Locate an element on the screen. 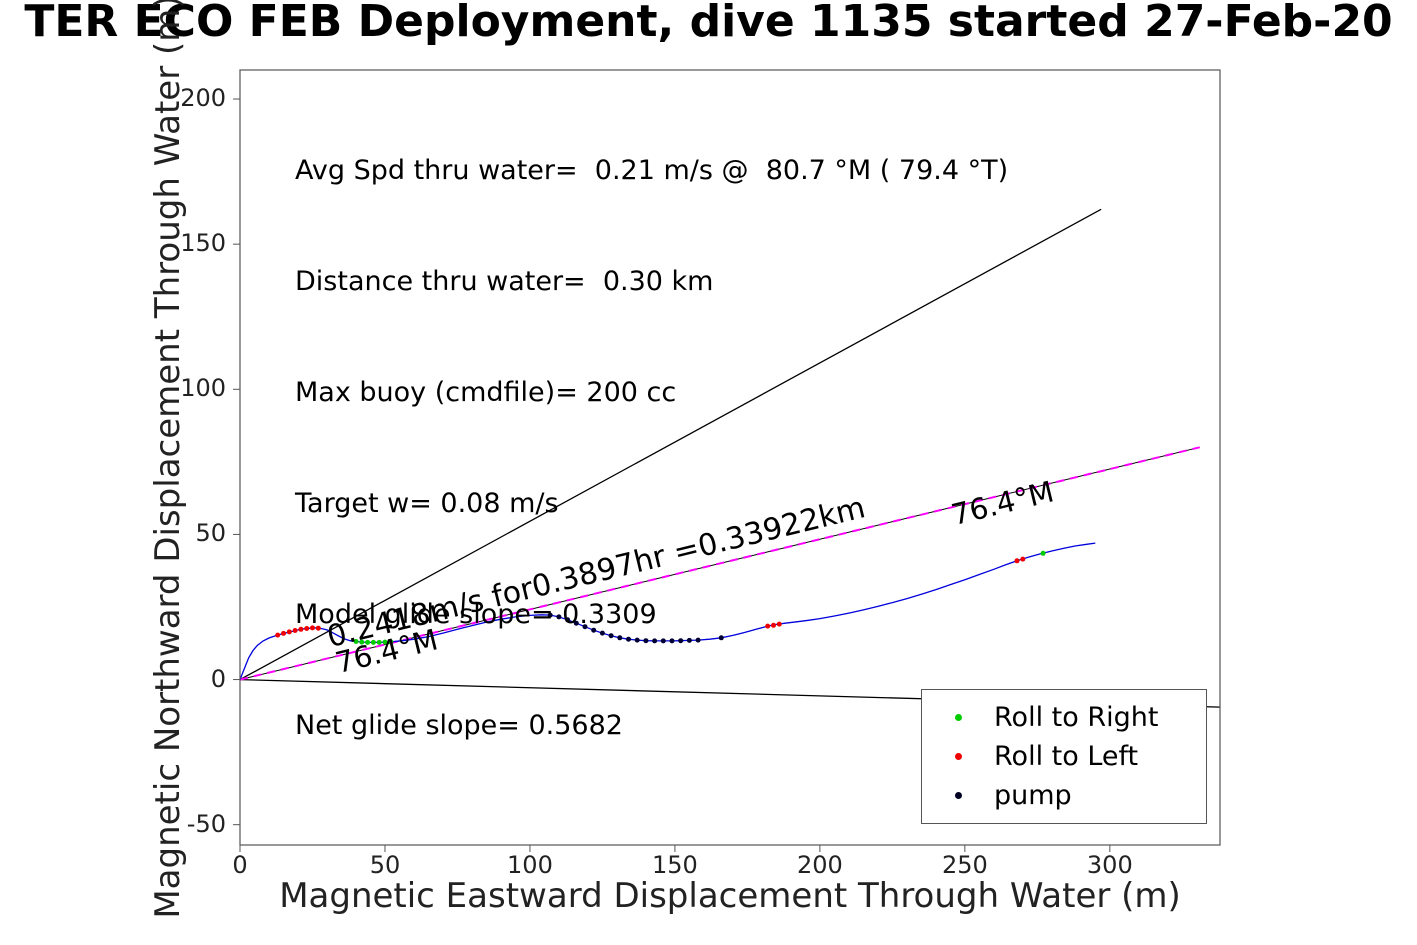  roll-right-marker-icon is located at coordinates (958, 717).